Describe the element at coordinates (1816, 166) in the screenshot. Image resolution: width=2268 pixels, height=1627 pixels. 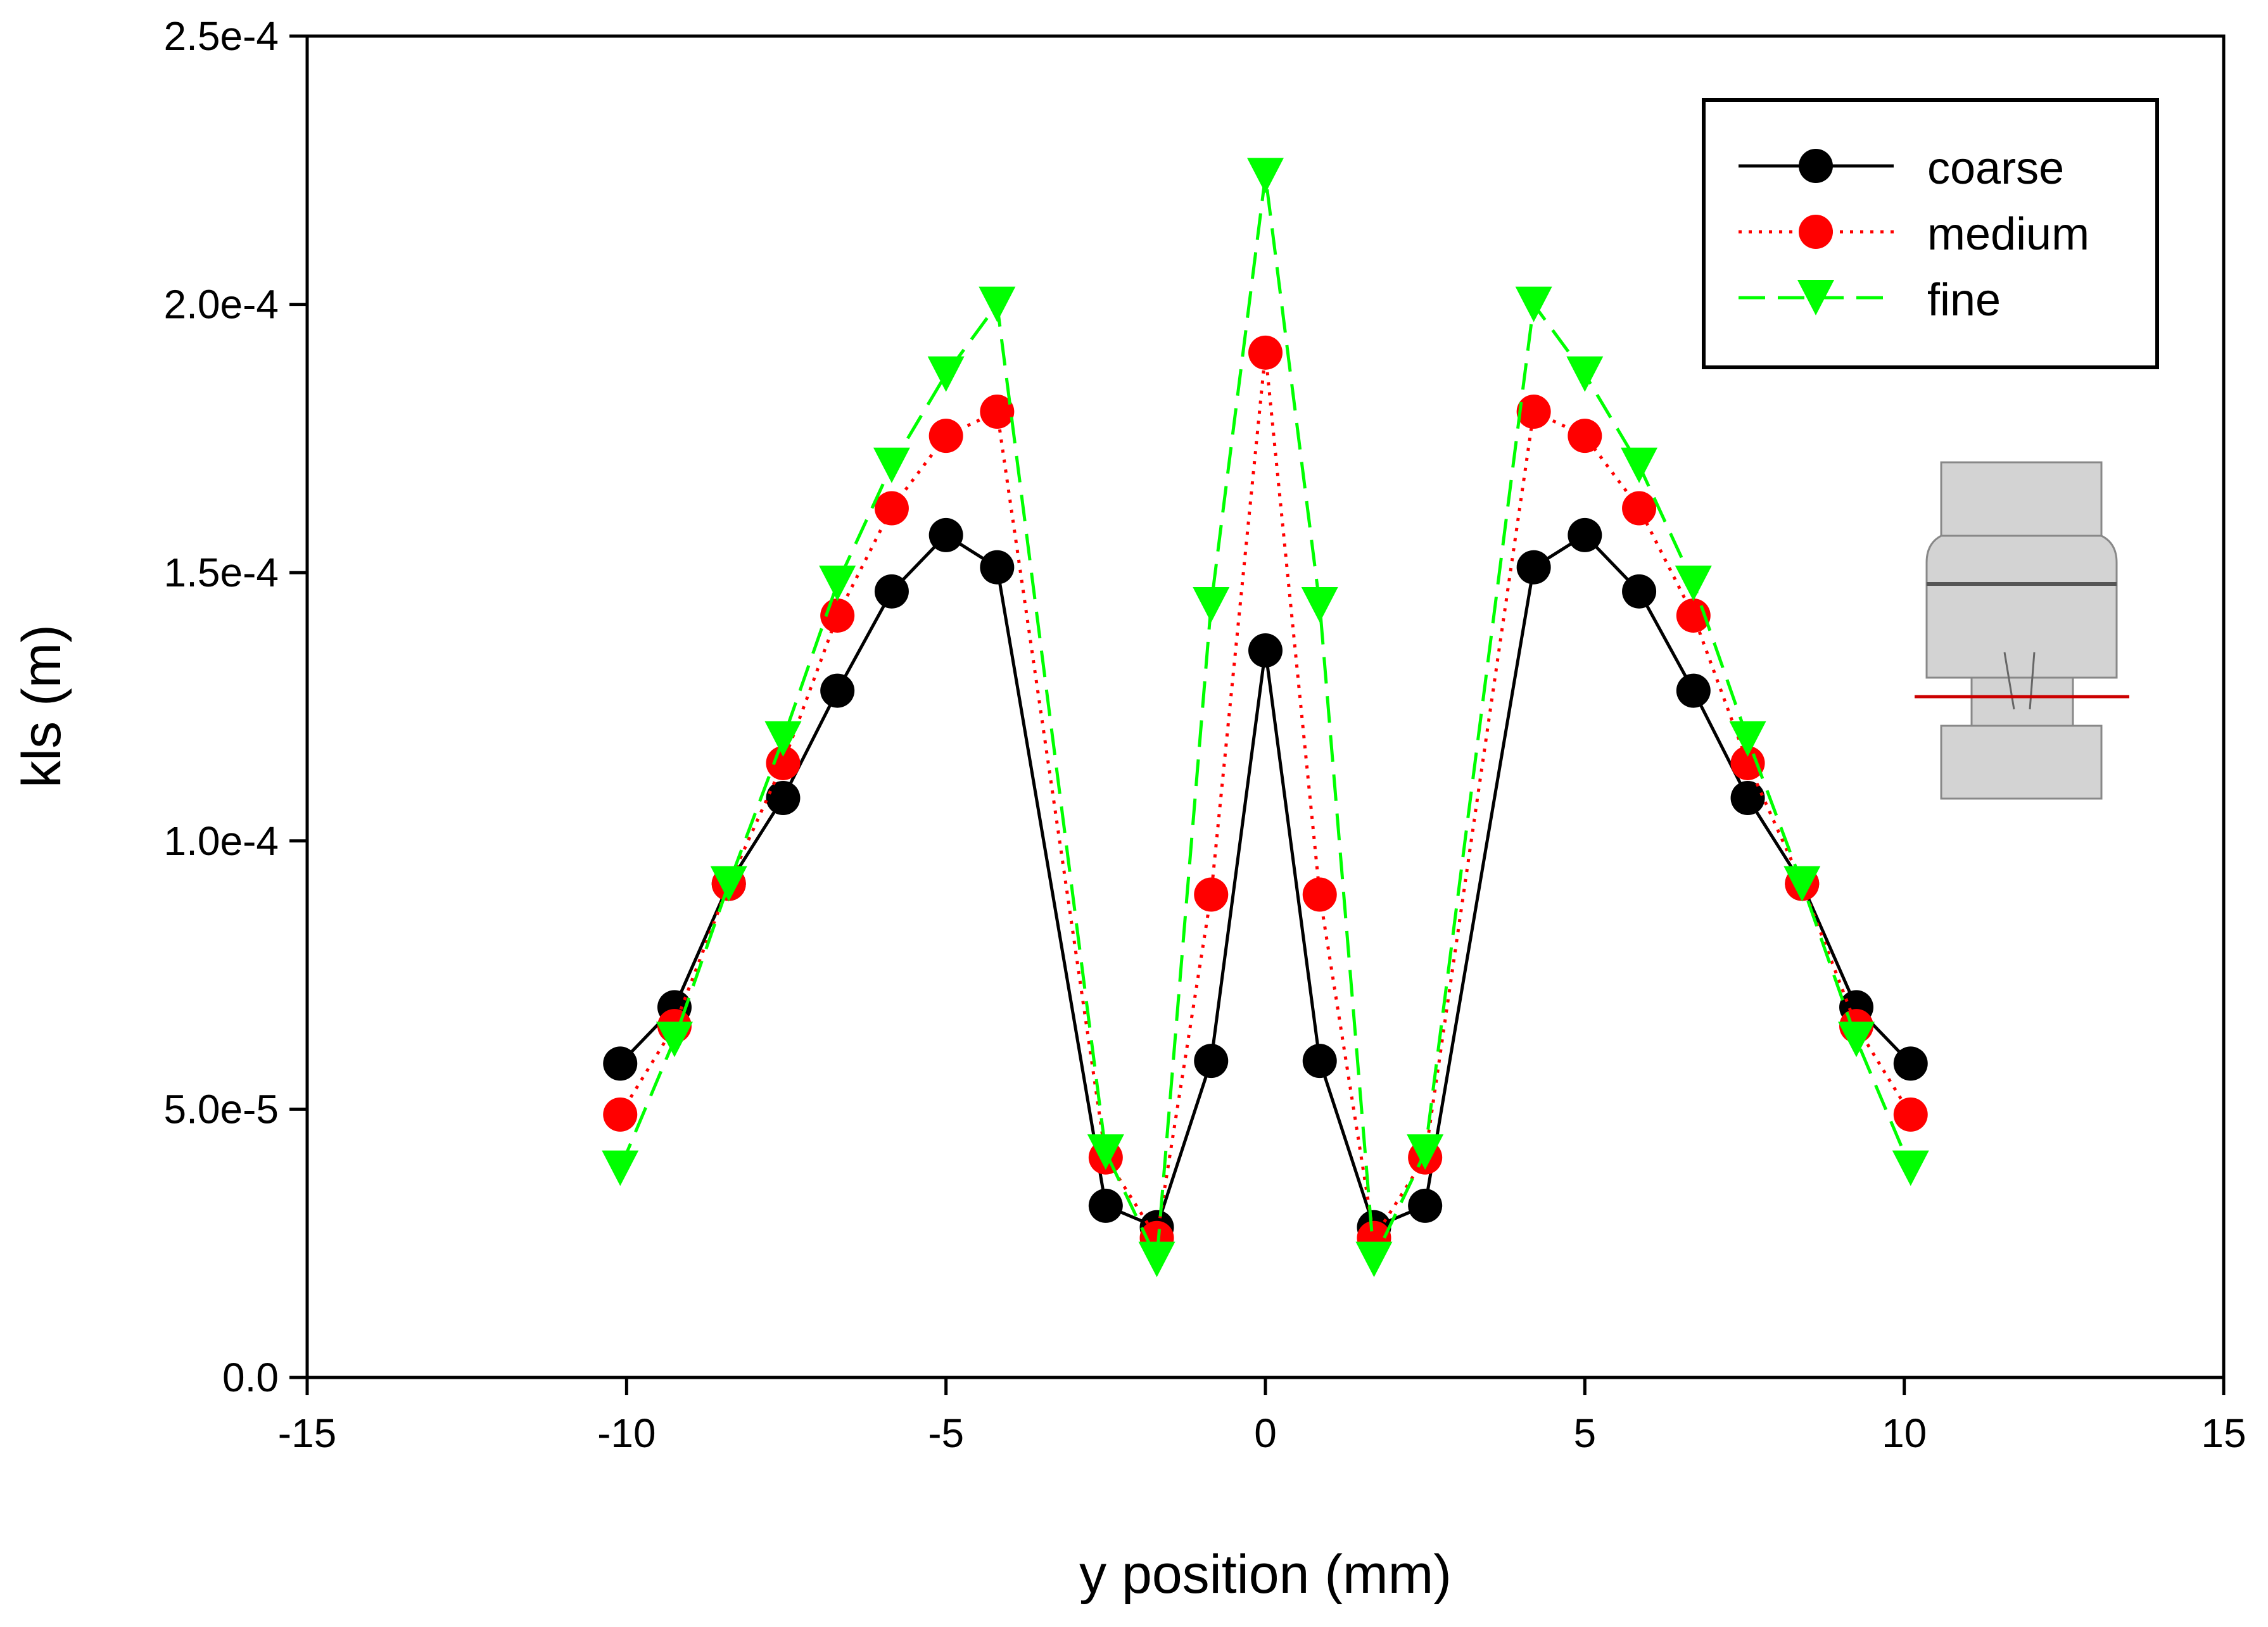
I see `legend-marker-coarse` at that location.